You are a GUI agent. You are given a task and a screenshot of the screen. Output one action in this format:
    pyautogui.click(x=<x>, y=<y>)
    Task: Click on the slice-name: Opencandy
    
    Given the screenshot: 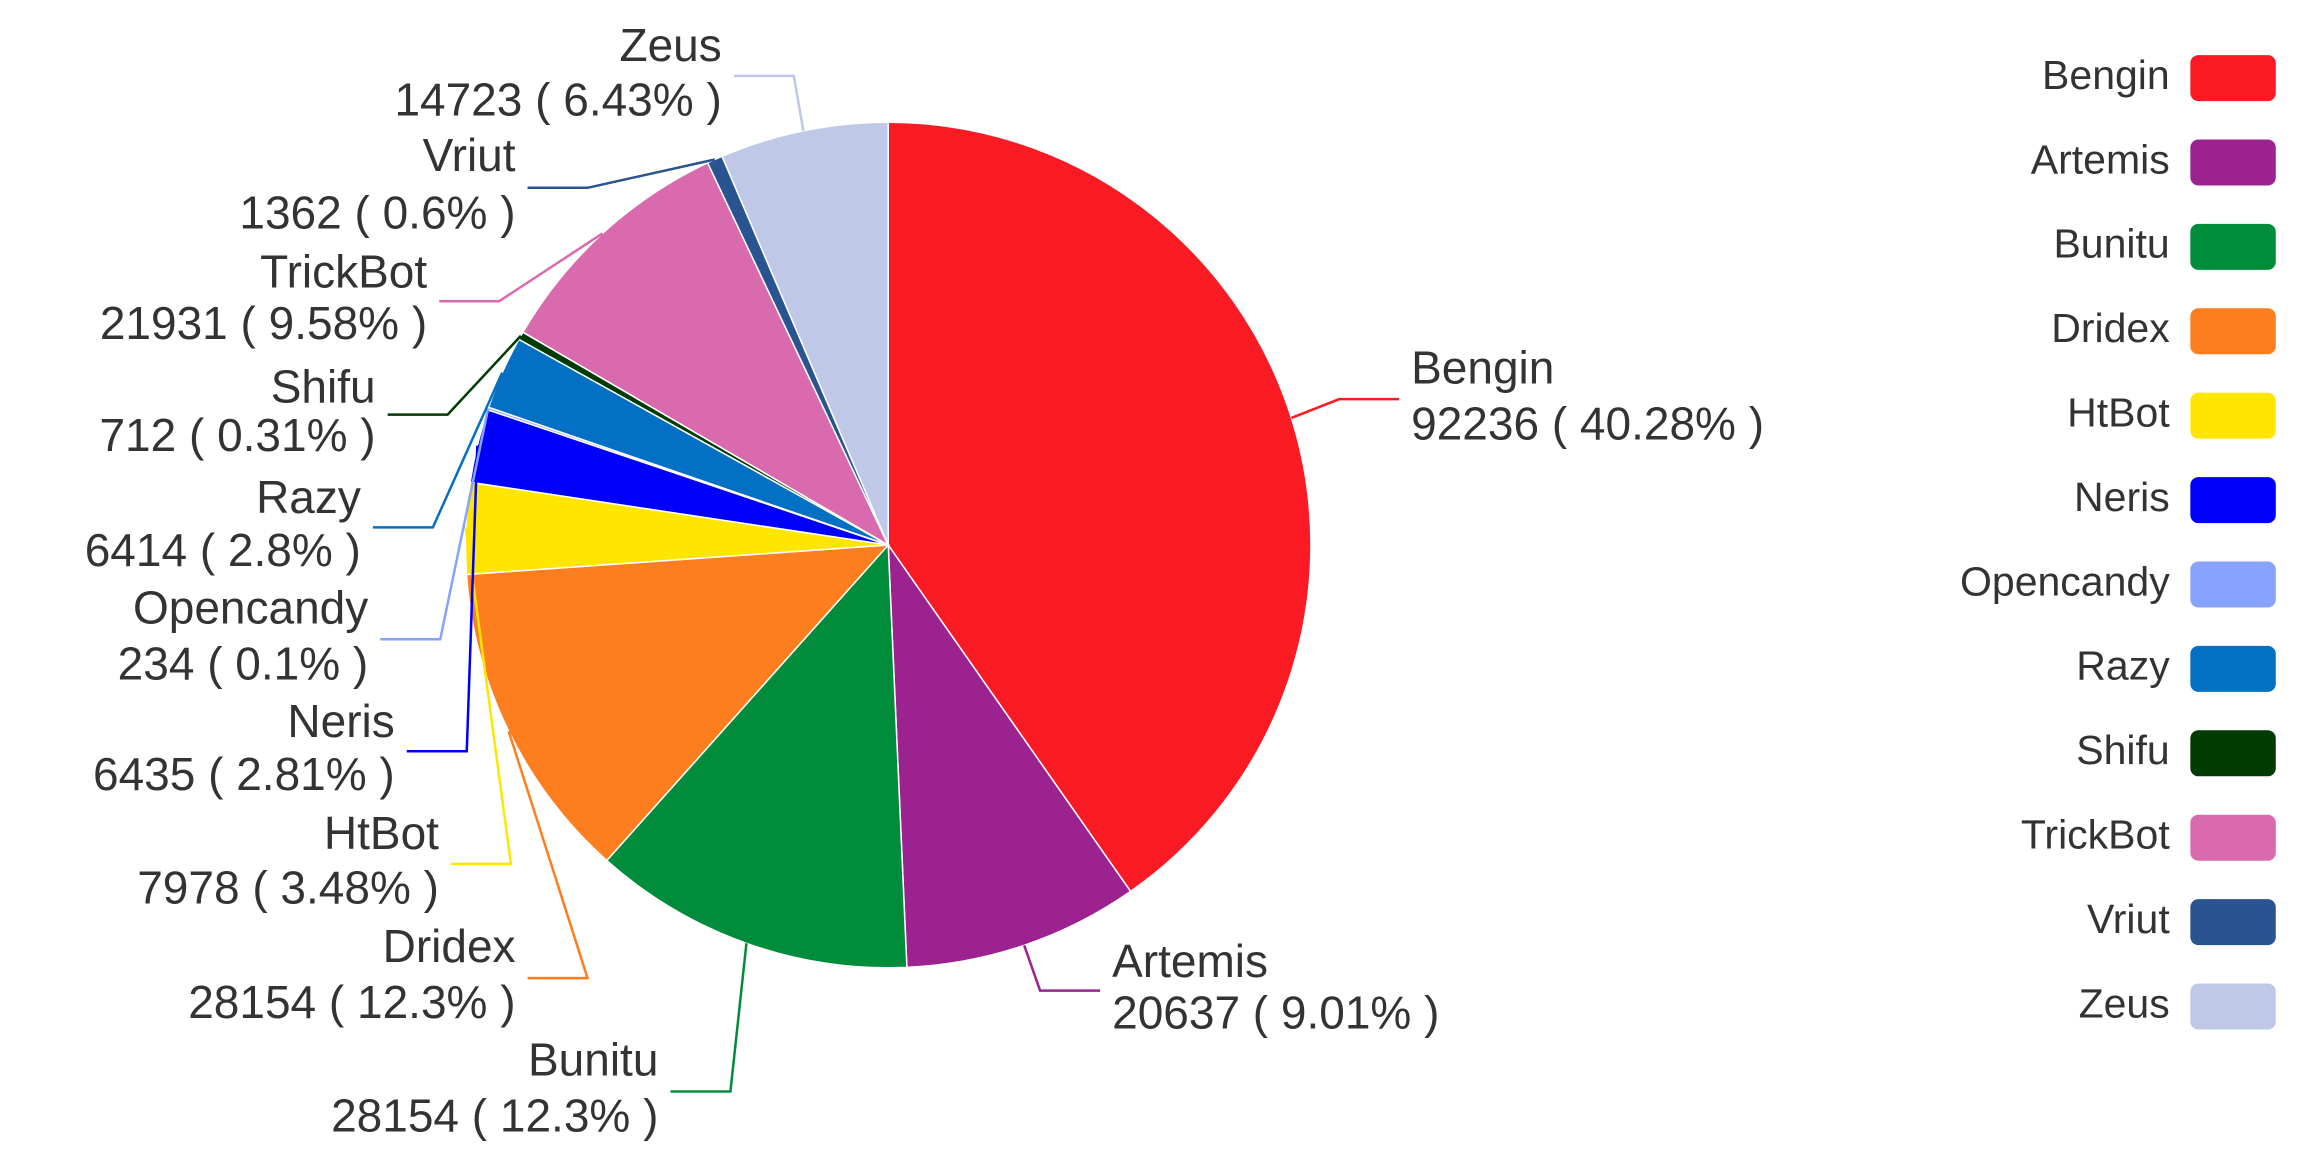 What is the action you would take?
    pyautogui.click(x=250, y=607)
    